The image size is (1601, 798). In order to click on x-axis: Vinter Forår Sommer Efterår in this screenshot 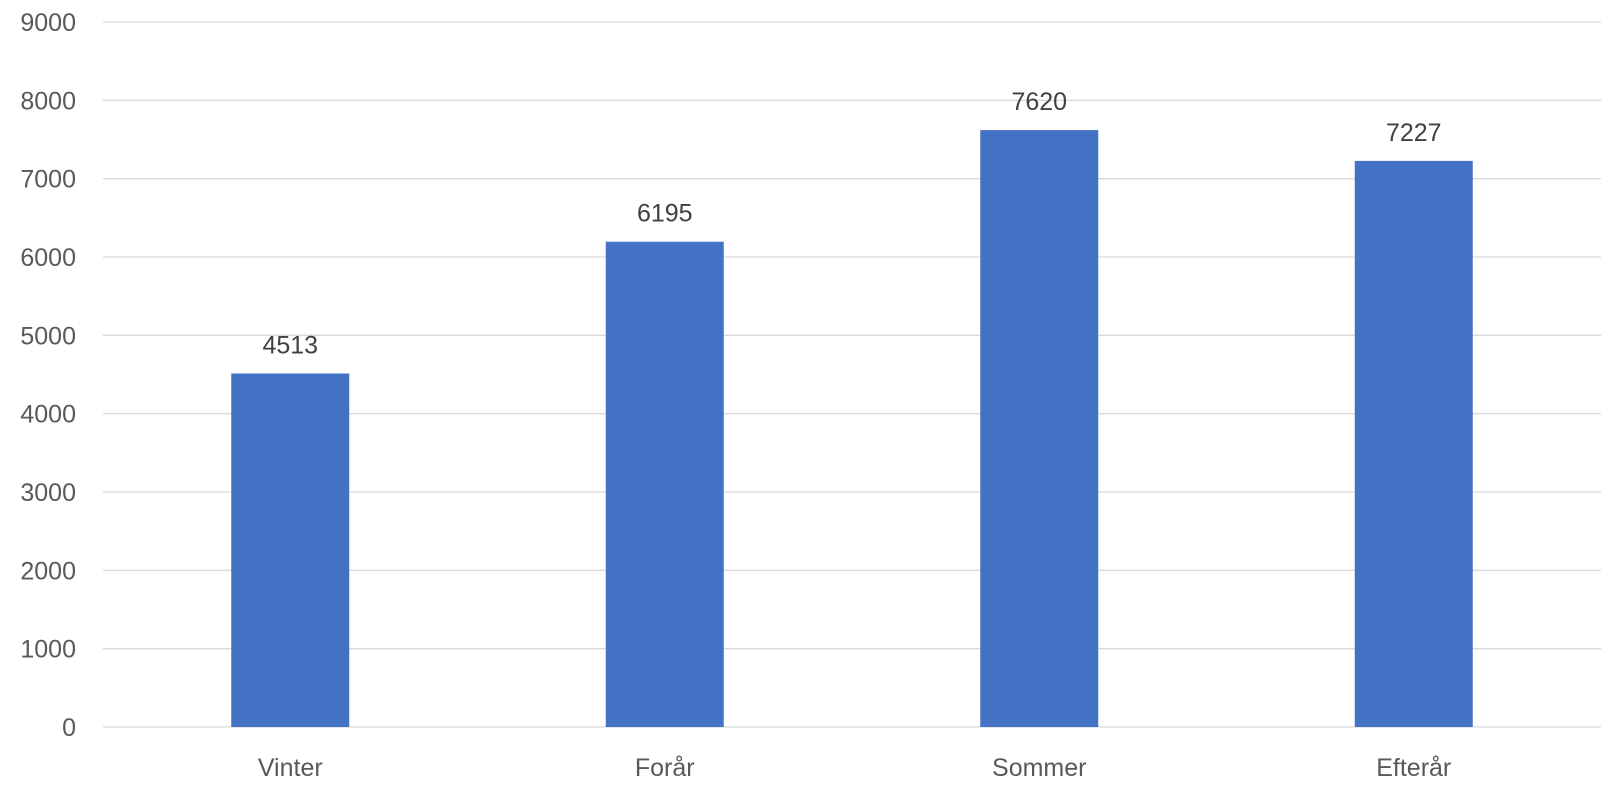, I will do `click(854, 768)`.